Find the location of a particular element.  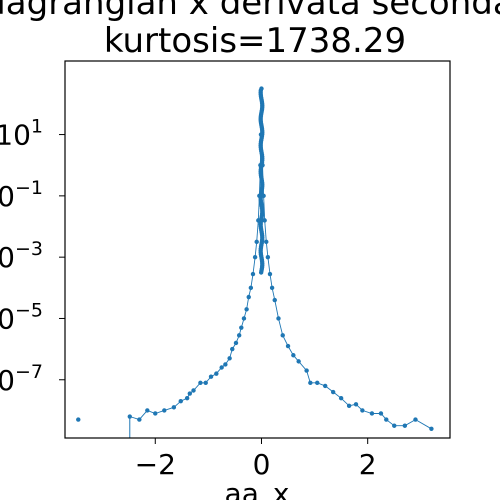

chart-title: kurtosis=1738.29 is located at coordinates (255, 41).